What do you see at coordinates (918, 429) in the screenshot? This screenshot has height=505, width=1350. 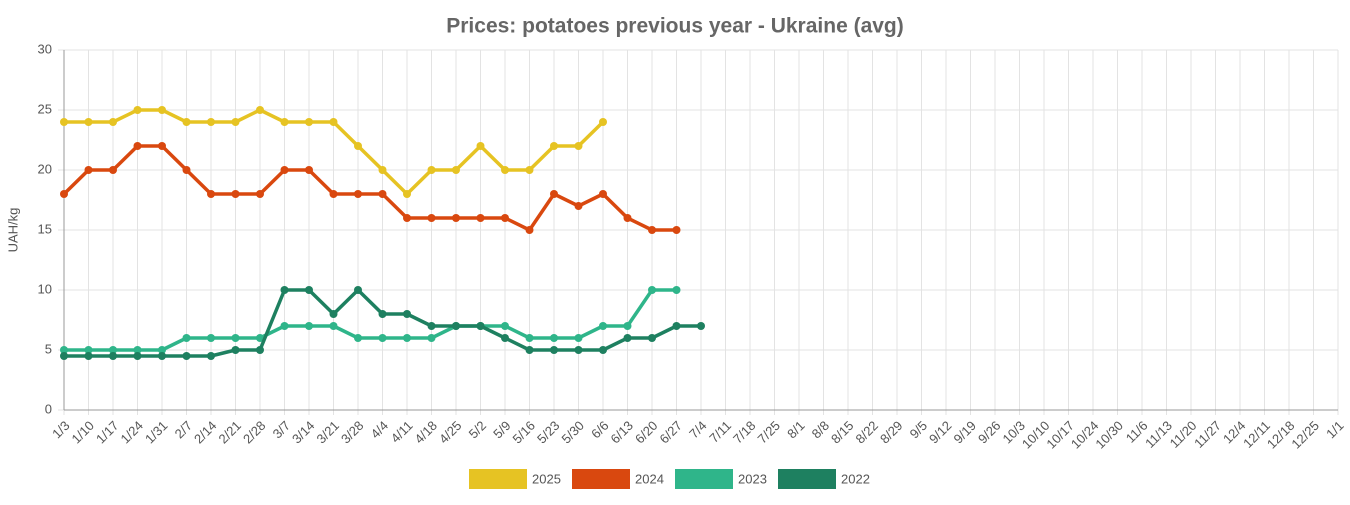 I see `x-tick-label: 9/5` at bounding box center [918, 429].